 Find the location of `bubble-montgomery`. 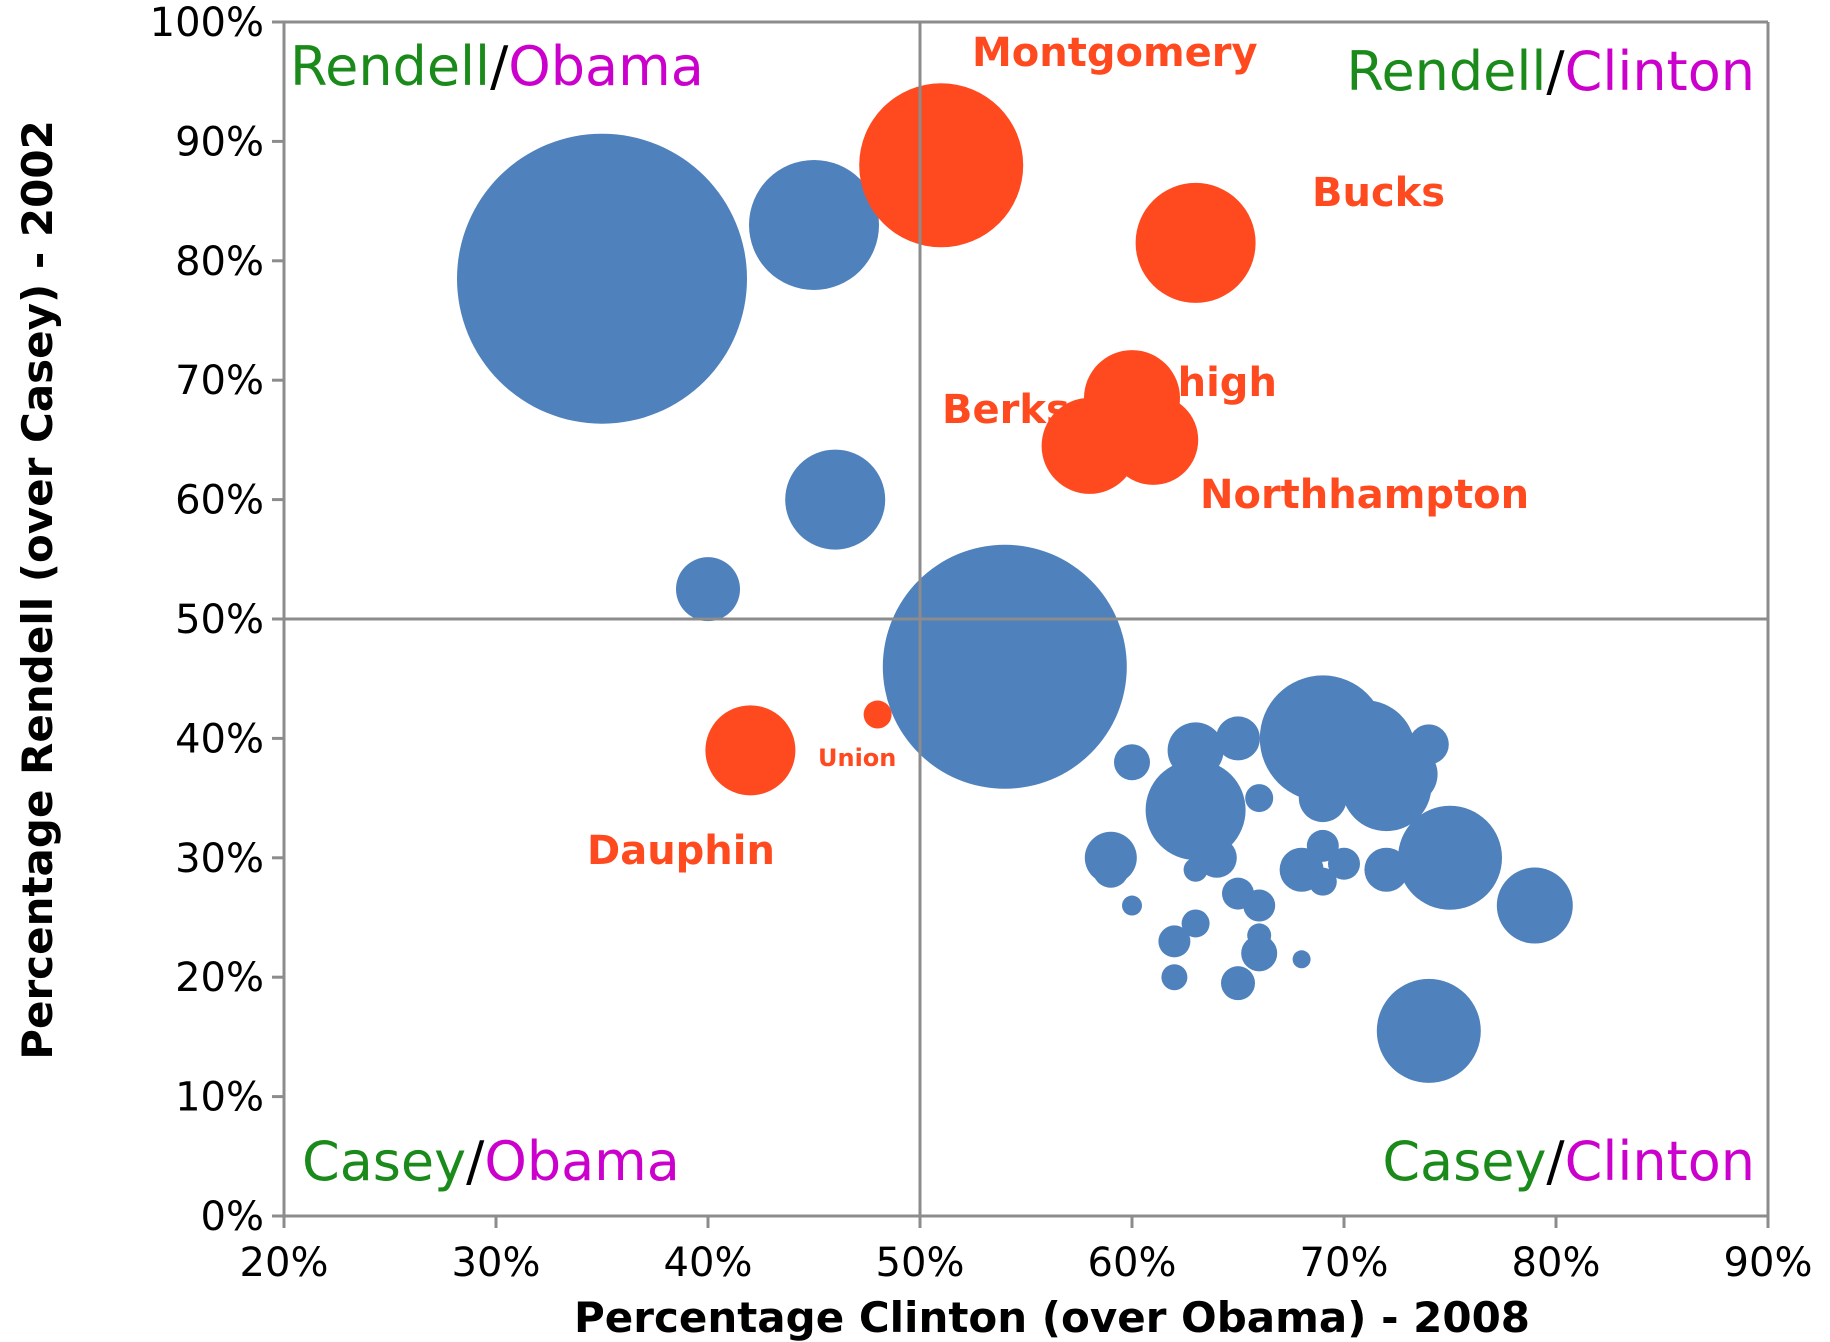

bubble-montgomery is located at coordinates (941, 165).